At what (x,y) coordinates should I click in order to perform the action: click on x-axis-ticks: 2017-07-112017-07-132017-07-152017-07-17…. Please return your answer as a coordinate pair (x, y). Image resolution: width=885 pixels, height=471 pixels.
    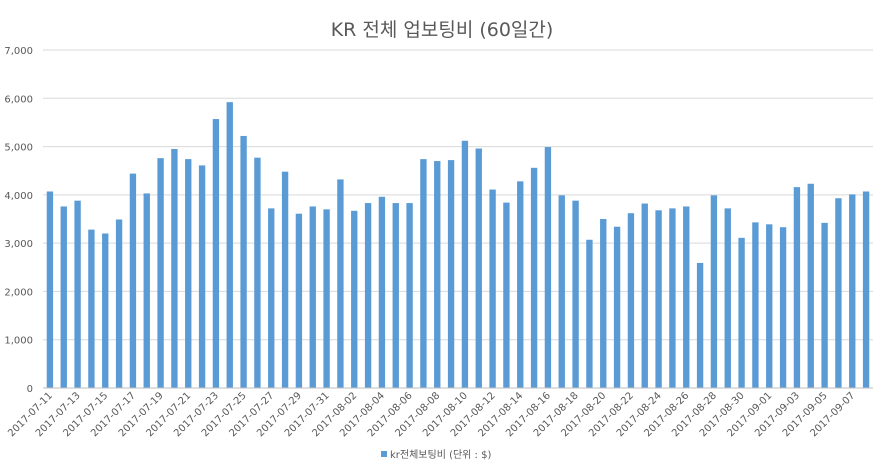
    Looking at the image, I should click on (431, 414).